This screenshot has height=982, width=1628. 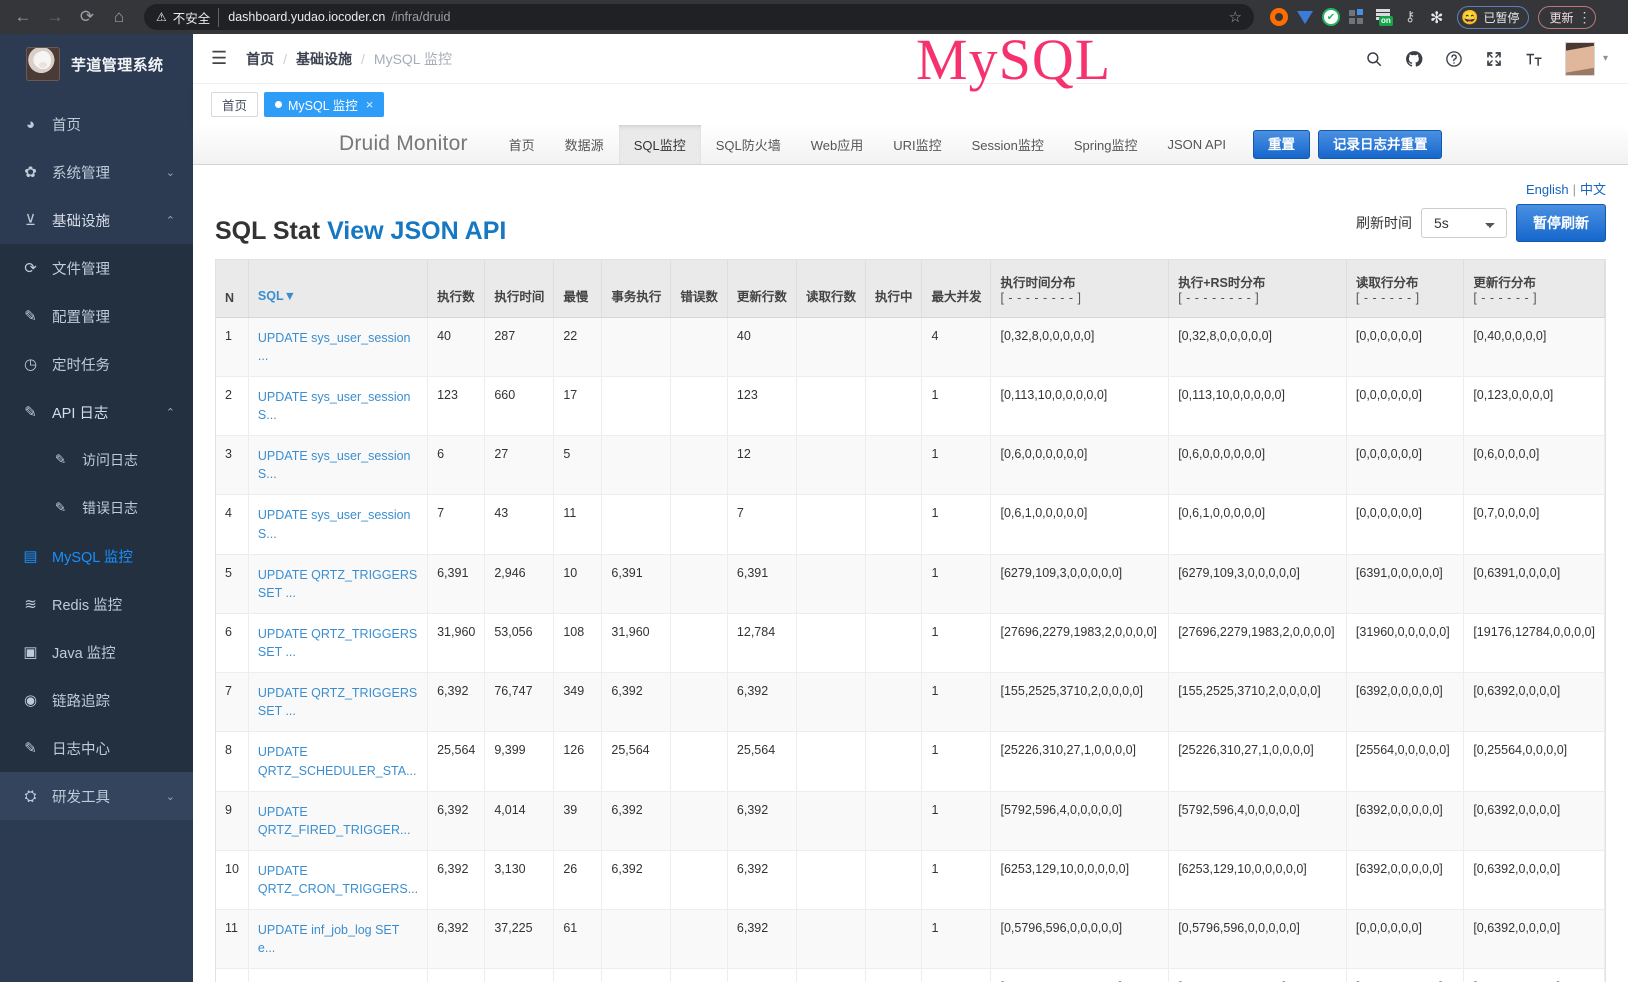 I want to click on column-header-3: 执行时间, so click(x=519, y=288).